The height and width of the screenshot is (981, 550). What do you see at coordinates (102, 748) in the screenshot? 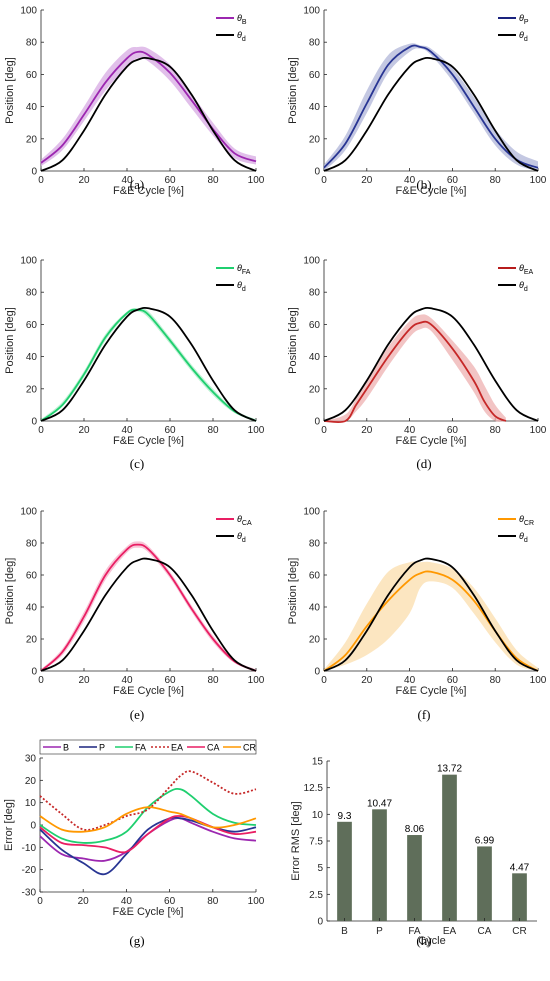
I see `legend-label: P` at bounding box center [102, 748].